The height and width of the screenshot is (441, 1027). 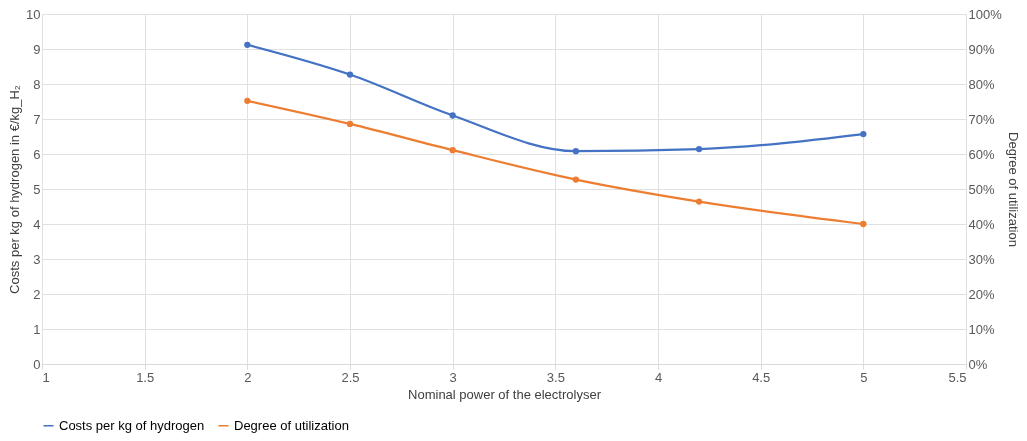 I want to click on y-tick-label: 9, so click(x=37, y=49).